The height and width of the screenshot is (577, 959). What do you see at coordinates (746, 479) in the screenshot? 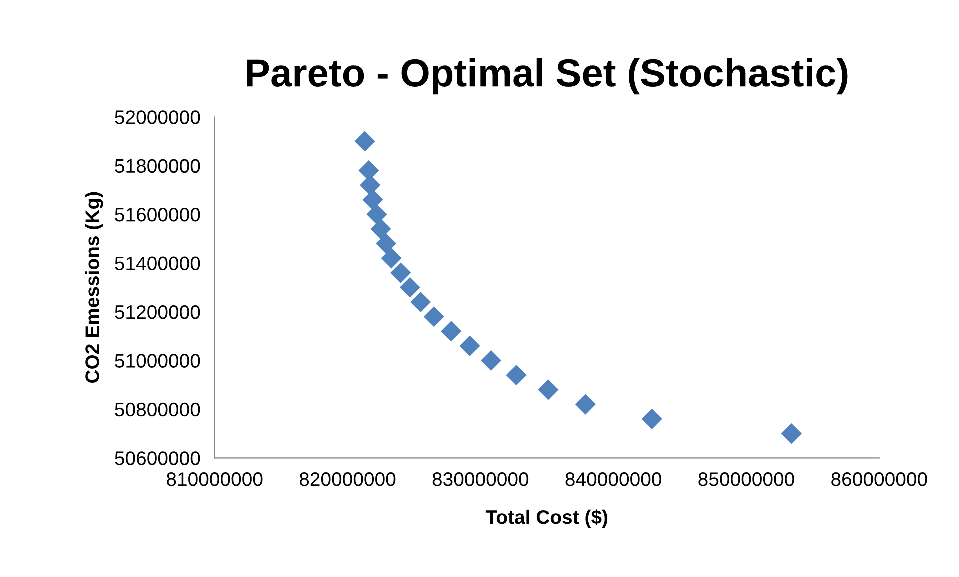
I see `x-tick-label: 850000000` at bounding box center [746, 479].